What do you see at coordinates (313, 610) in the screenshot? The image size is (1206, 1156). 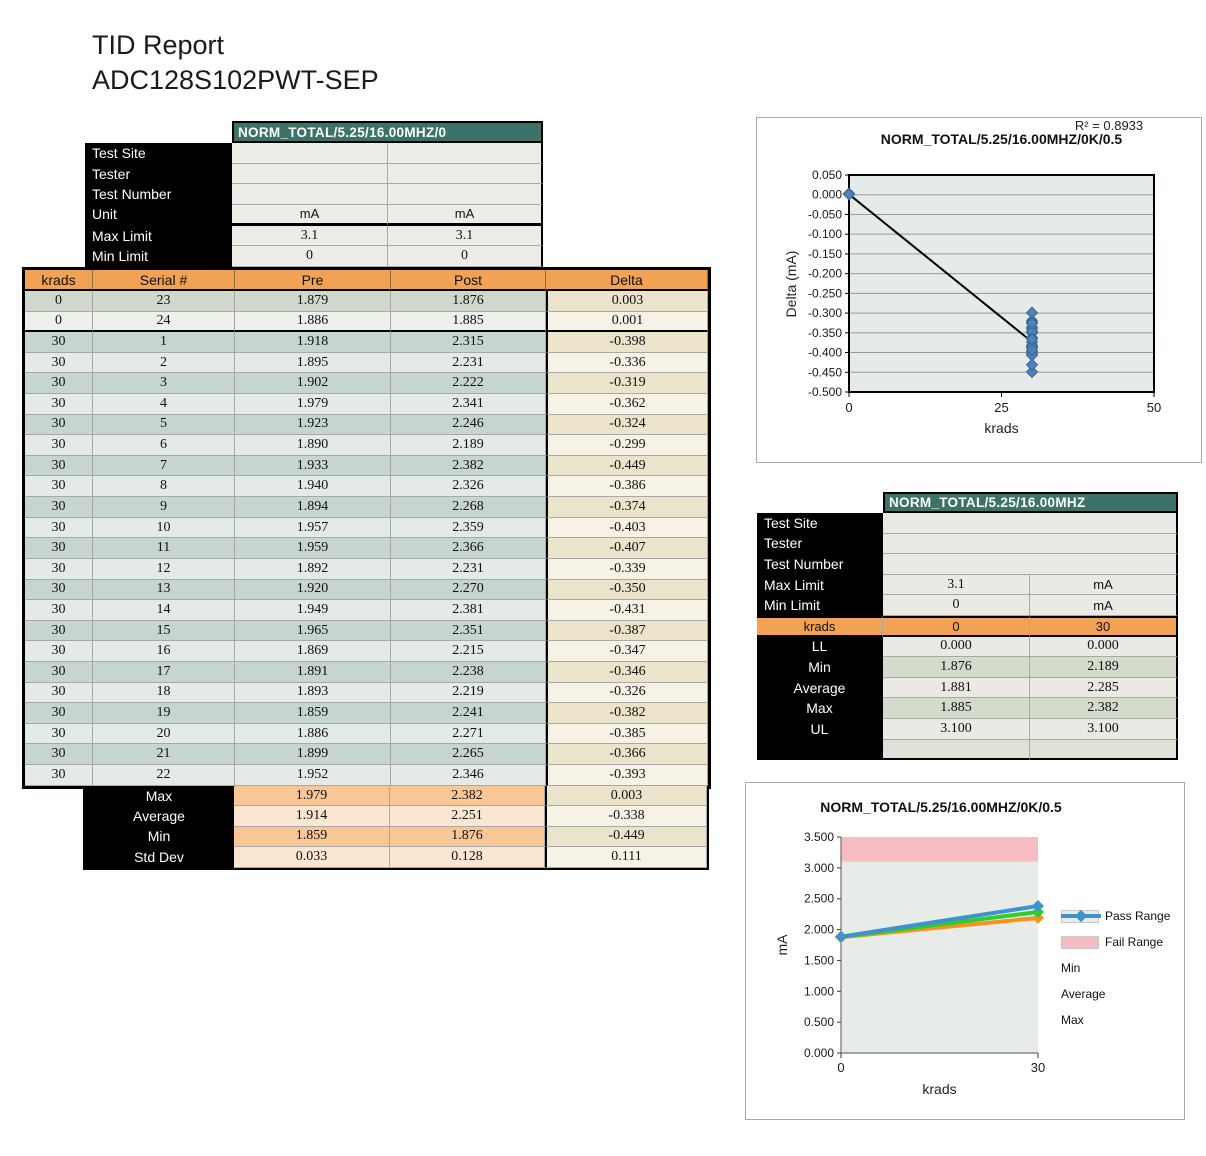 I see `cell-pre: 1.949` at bounding box center [313, 610].